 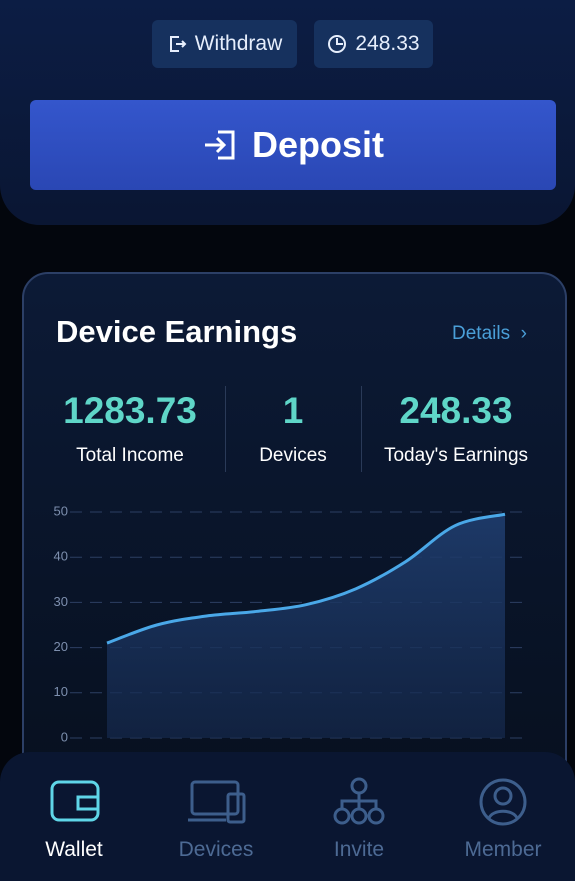 What do you see at coordinates (306, 578) in the screenshot?
I see `line` at bounding box center [306, 578].